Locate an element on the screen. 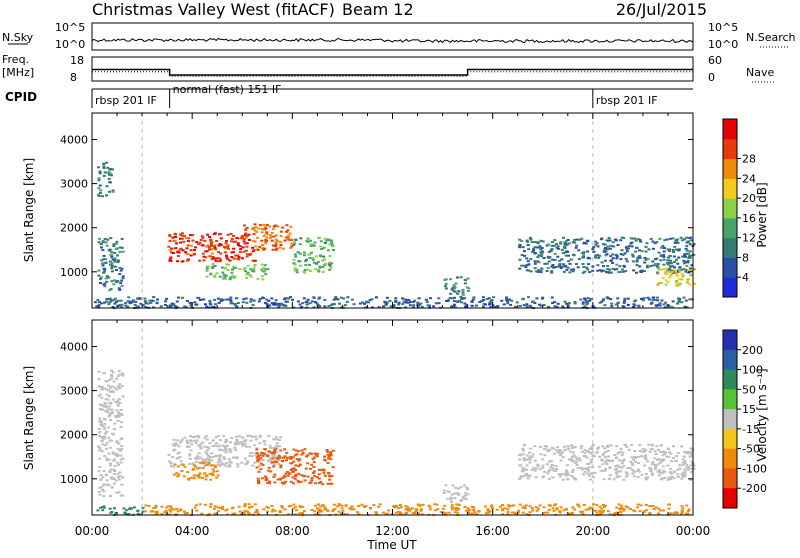  x-tick-label: 00:00 is located at coordinates (693, 531).